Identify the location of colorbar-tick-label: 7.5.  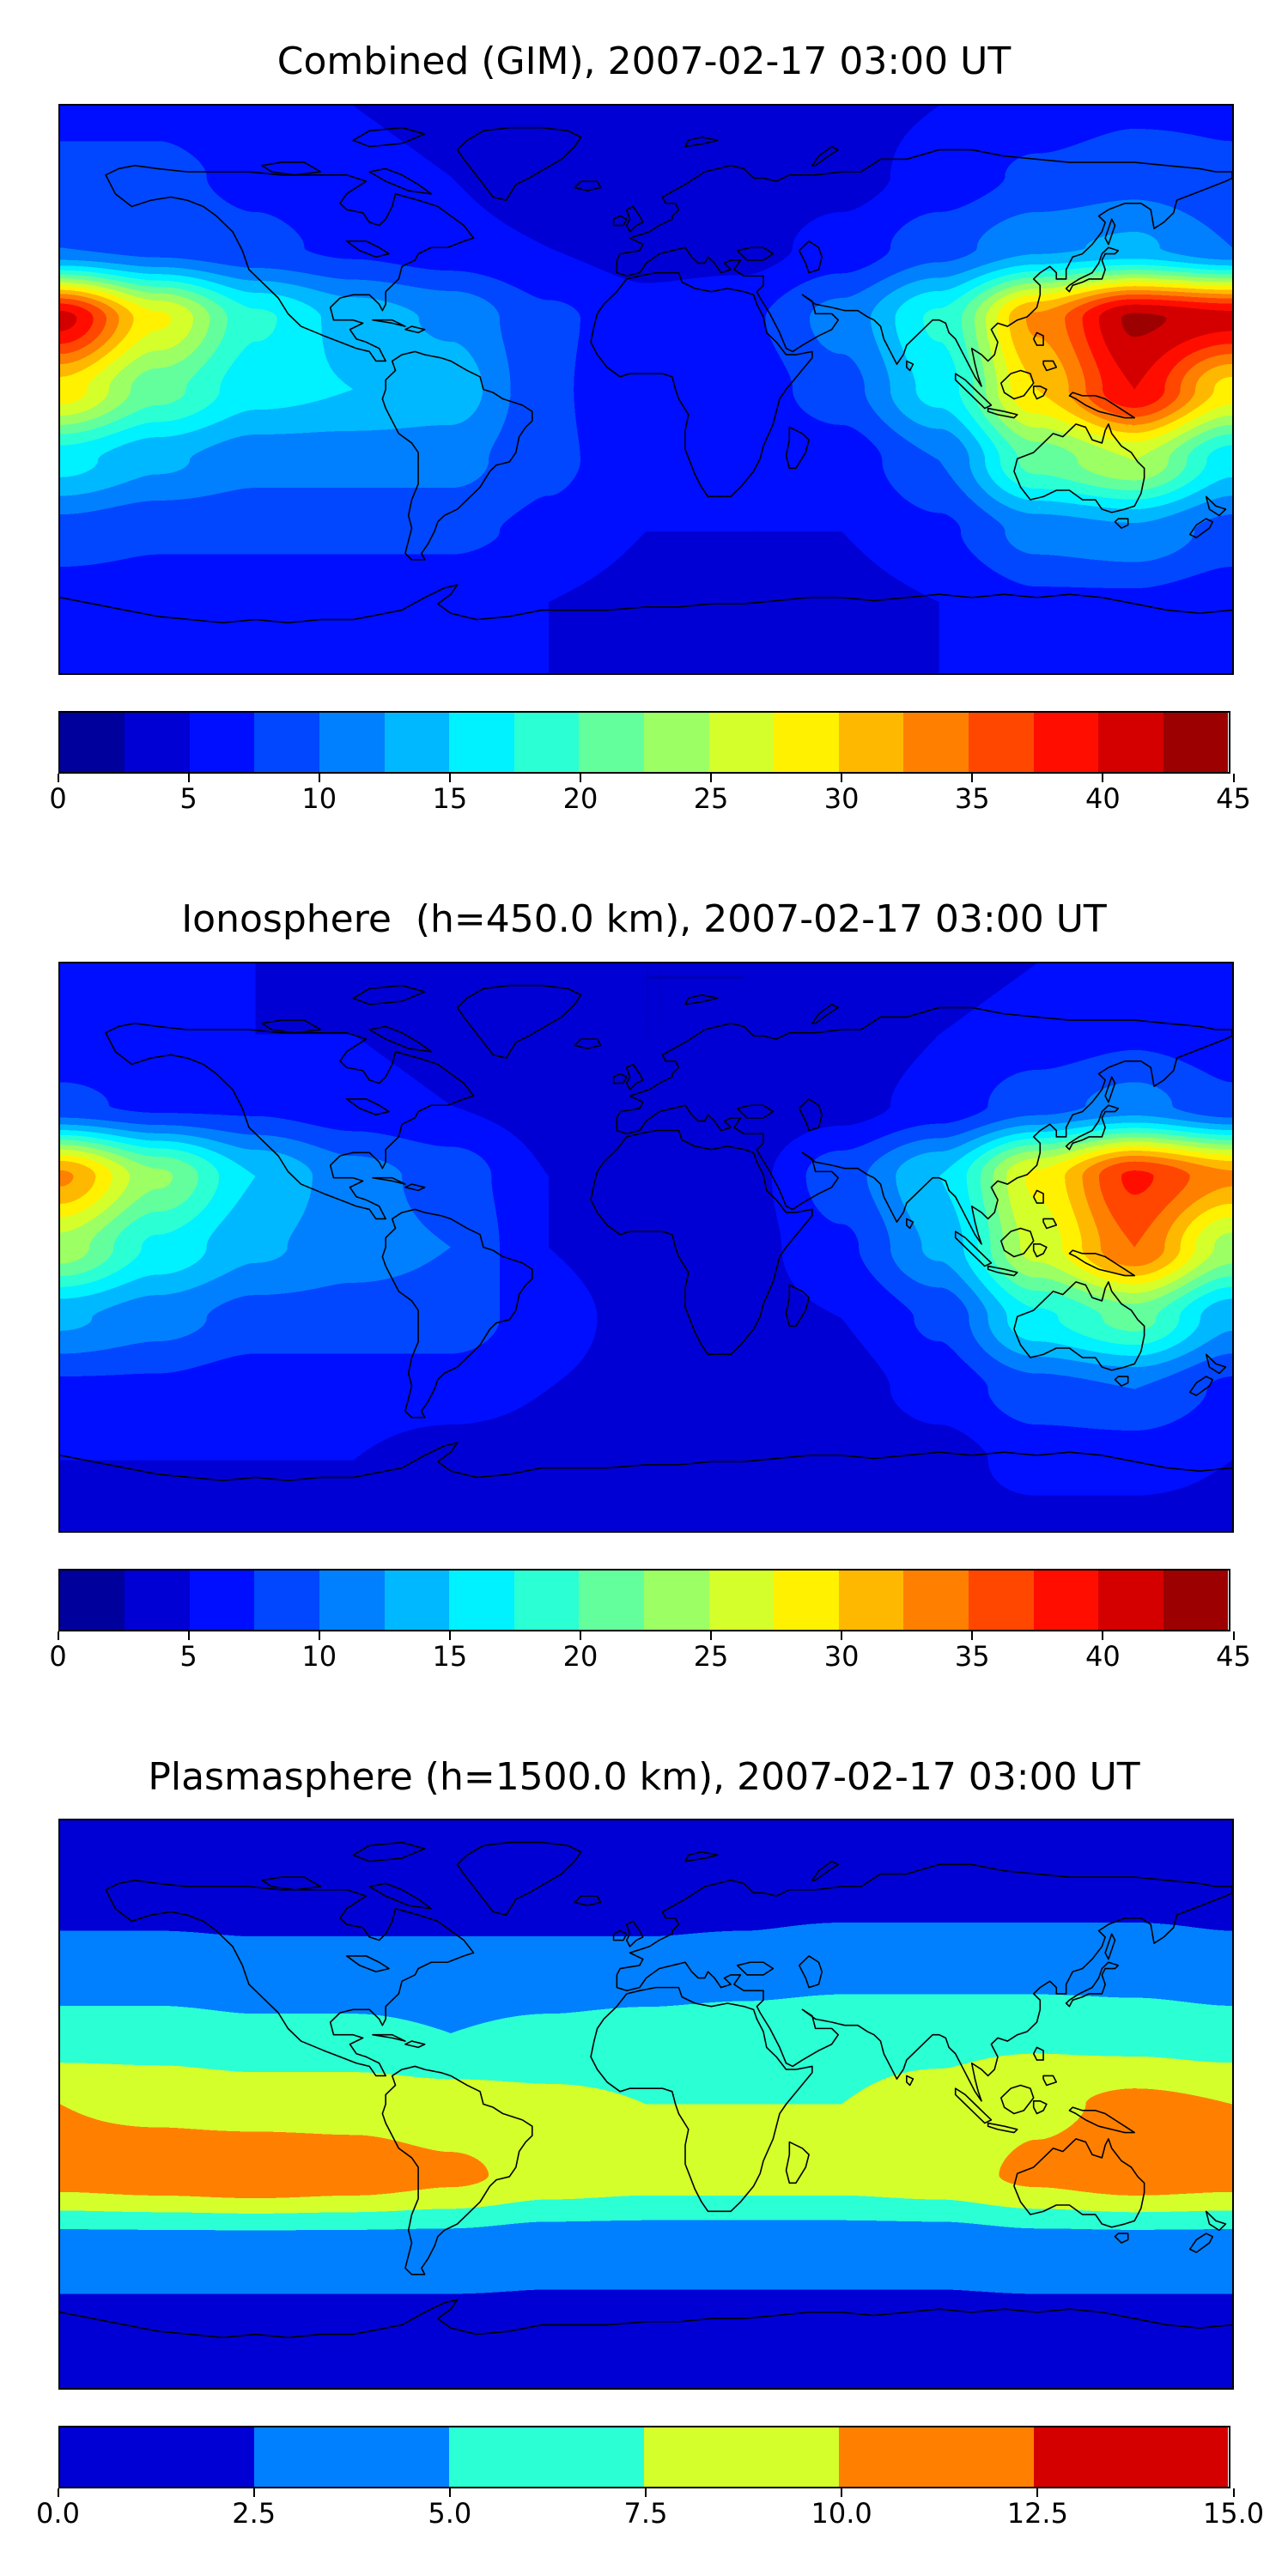
(645, 2514).